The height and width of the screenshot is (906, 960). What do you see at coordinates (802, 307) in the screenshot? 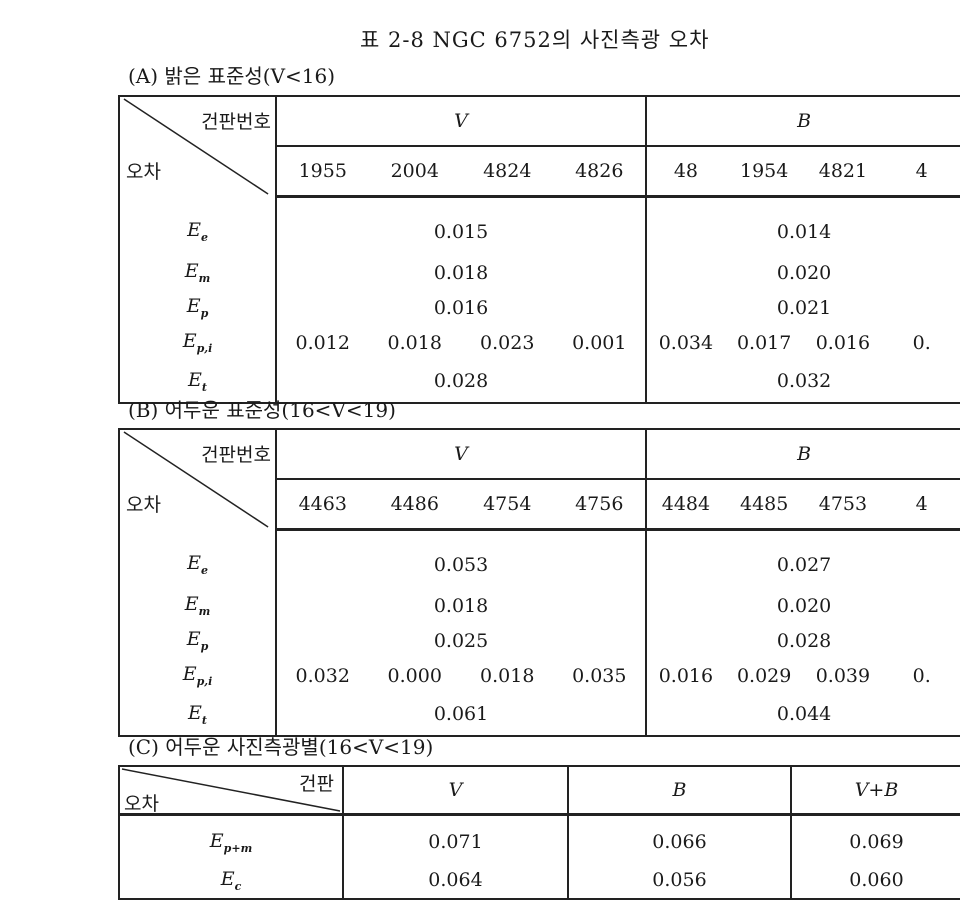
I see `value-cell: 0.021` at bounding box center [802, 307].